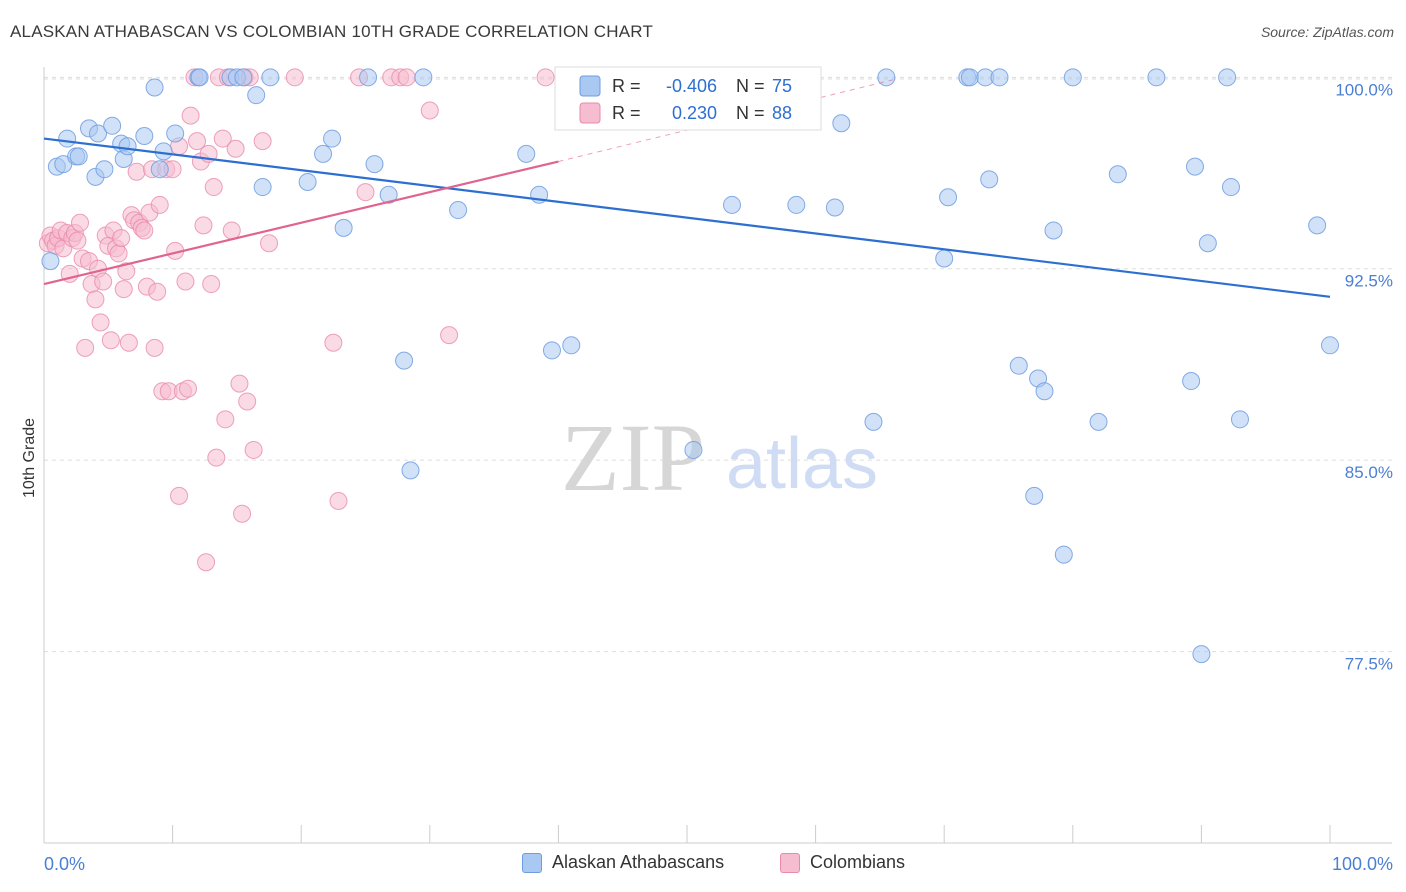  What do you see at coordinates (750, 86) in the screenshot?
I see `stats-n-label-1: N =` at bounding box center [750, 86].